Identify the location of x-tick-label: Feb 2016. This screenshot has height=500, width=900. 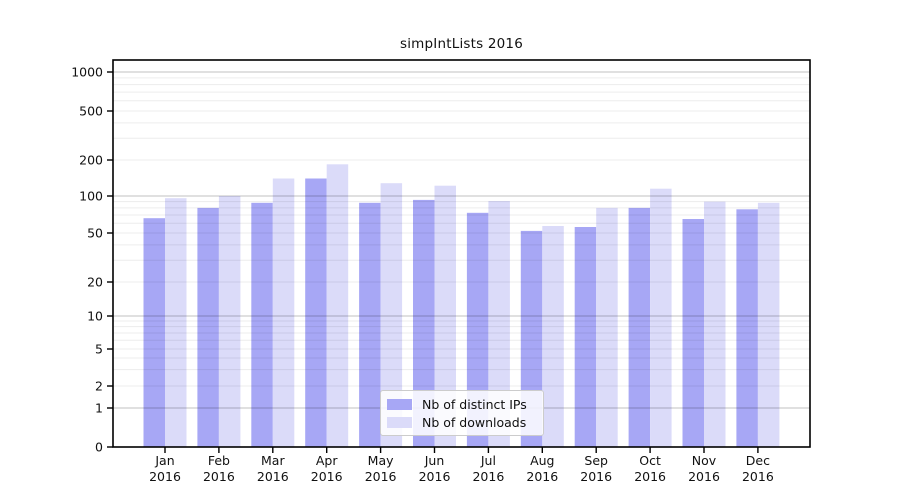
(219, 468).